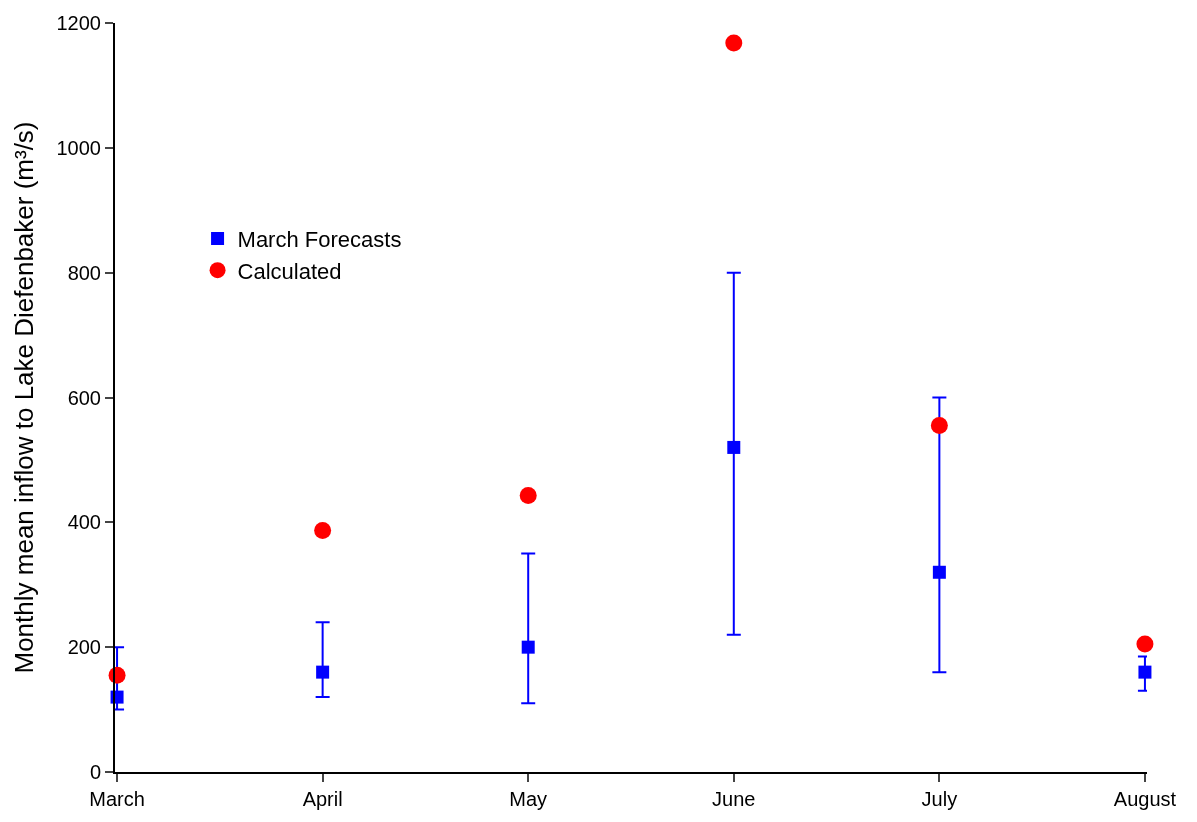  Describe the element at coordinates (84, 397) in the screenshot. I see `y-tick-label: 600` at that location.